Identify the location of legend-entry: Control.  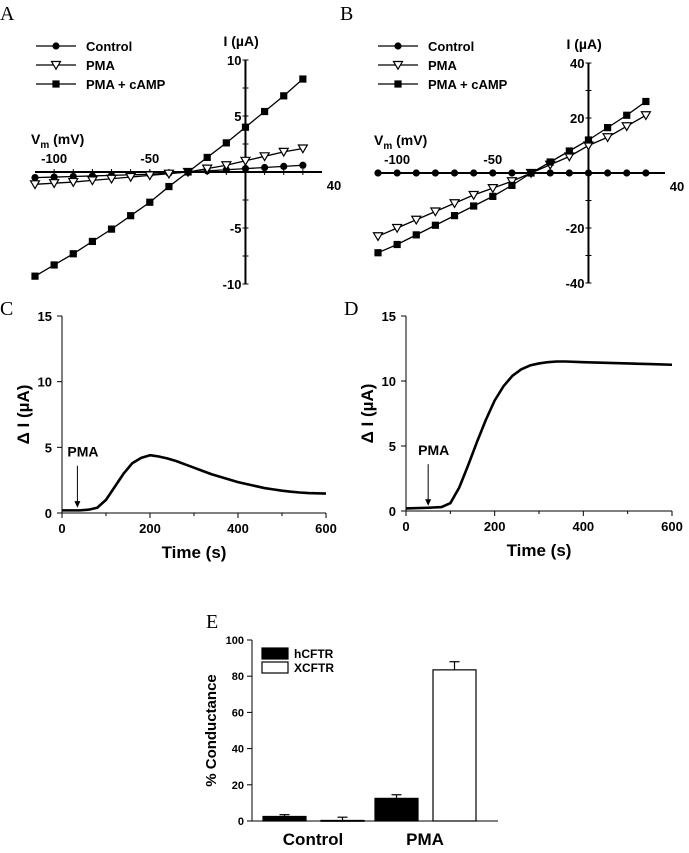
(109, 46).